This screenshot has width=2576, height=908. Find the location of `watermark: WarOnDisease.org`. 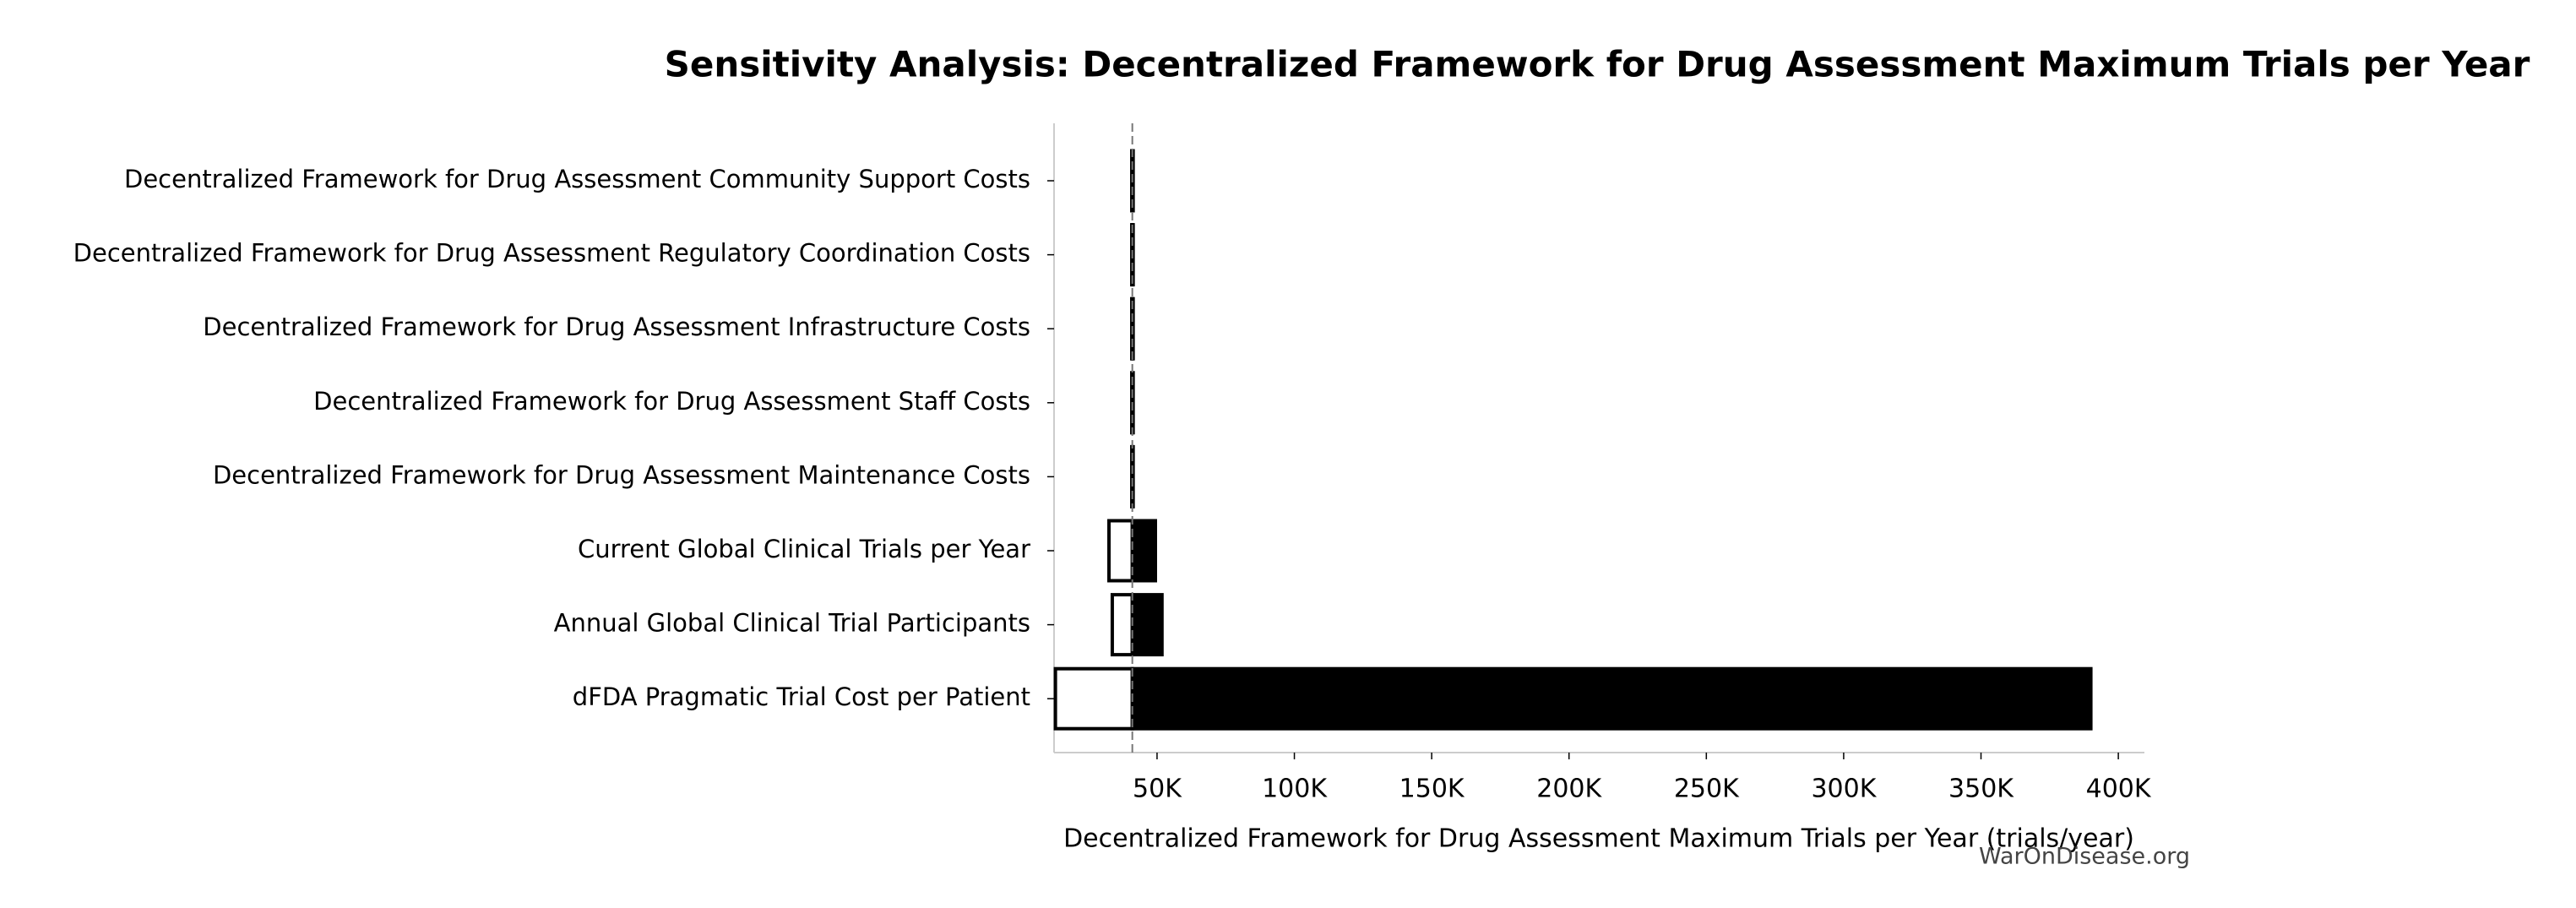

watermark: WarOnDisease.org is located at coordinates (2084, 857).